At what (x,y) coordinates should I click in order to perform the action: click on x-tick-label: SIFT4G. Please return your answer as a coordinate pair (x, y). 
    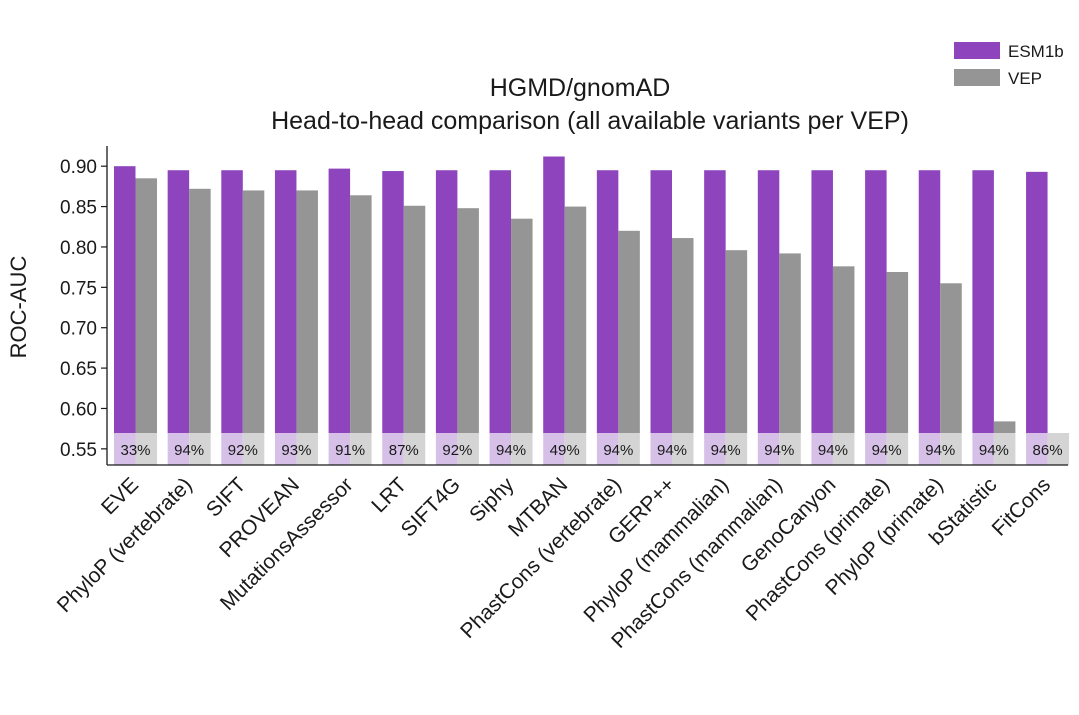
    Looking at the image, I should click on (431, 507).